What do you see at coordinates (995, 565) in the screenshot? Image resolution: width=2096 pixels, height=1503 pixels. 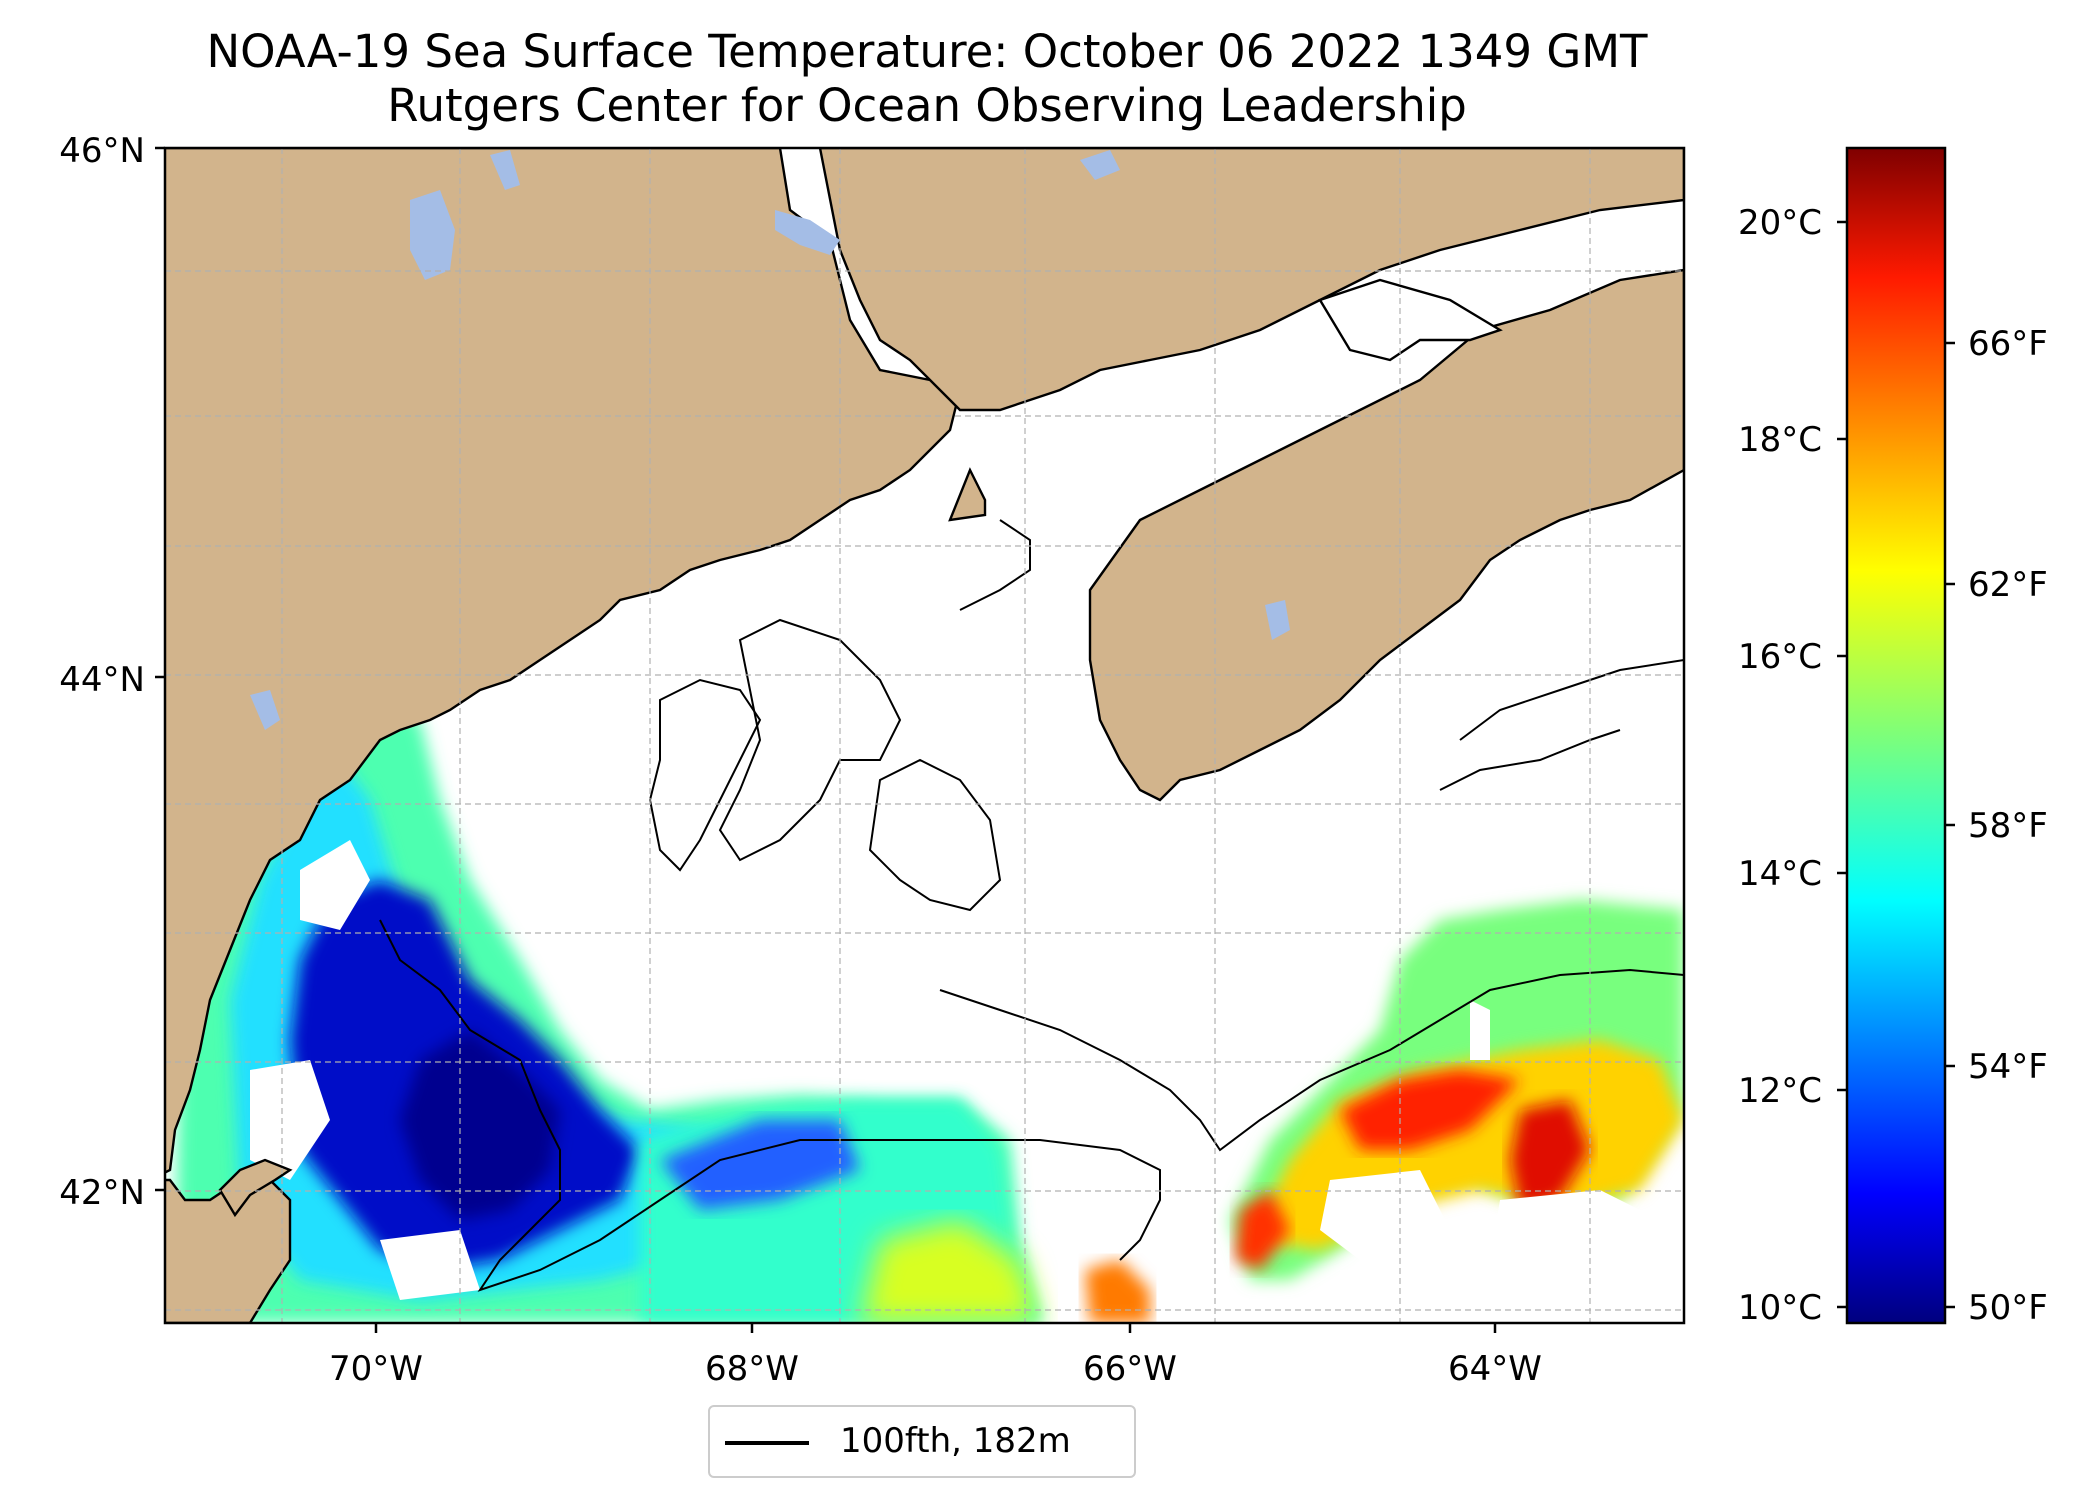 I see `isobath-fundy` at bounding box center [995, 565].